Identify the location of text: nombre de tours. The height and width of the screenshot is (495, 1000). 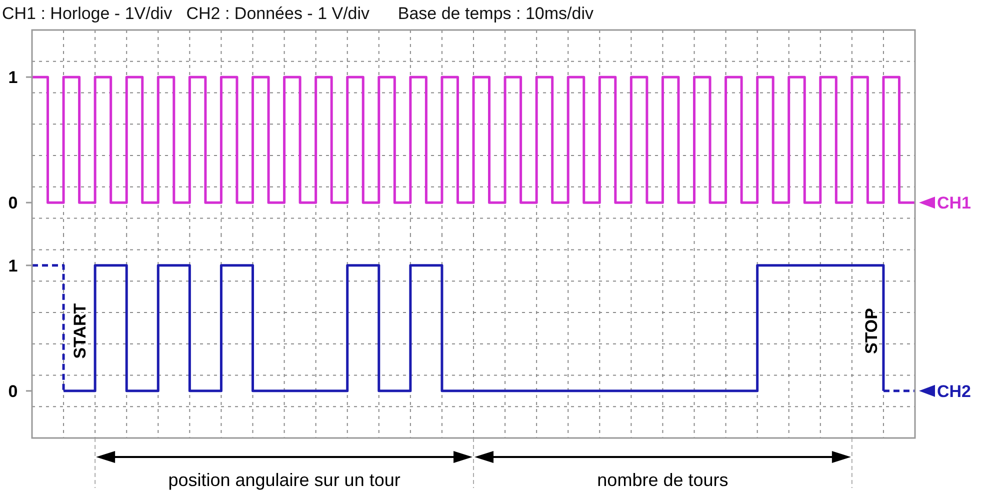
(662, 480).